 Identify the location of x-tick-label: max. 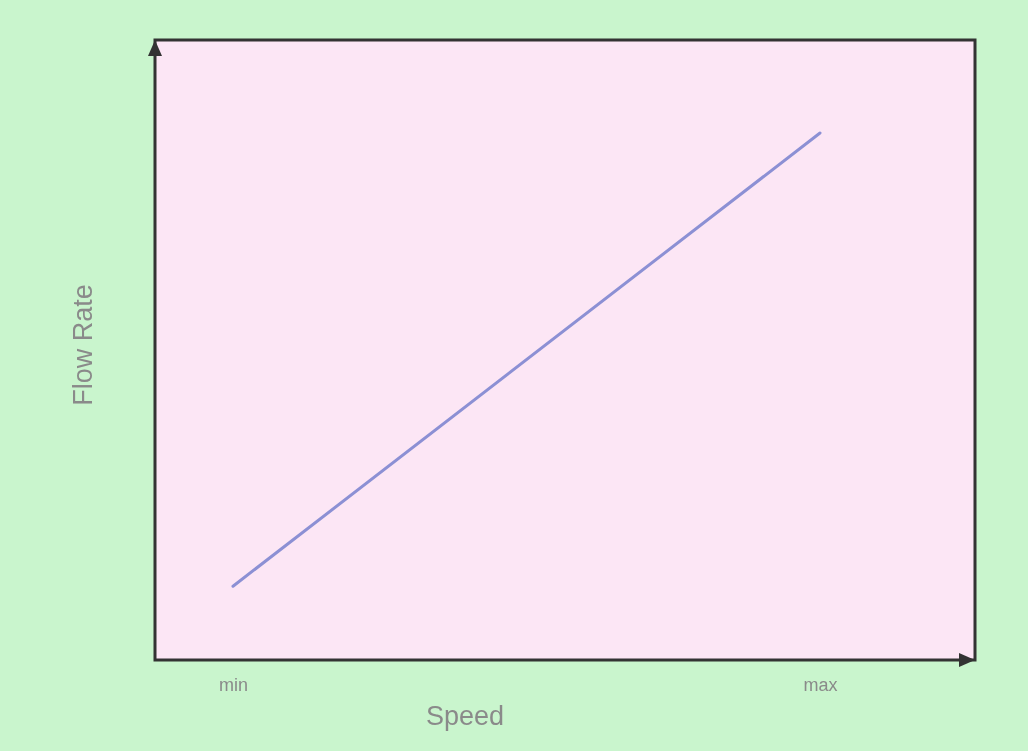
(820, 684).